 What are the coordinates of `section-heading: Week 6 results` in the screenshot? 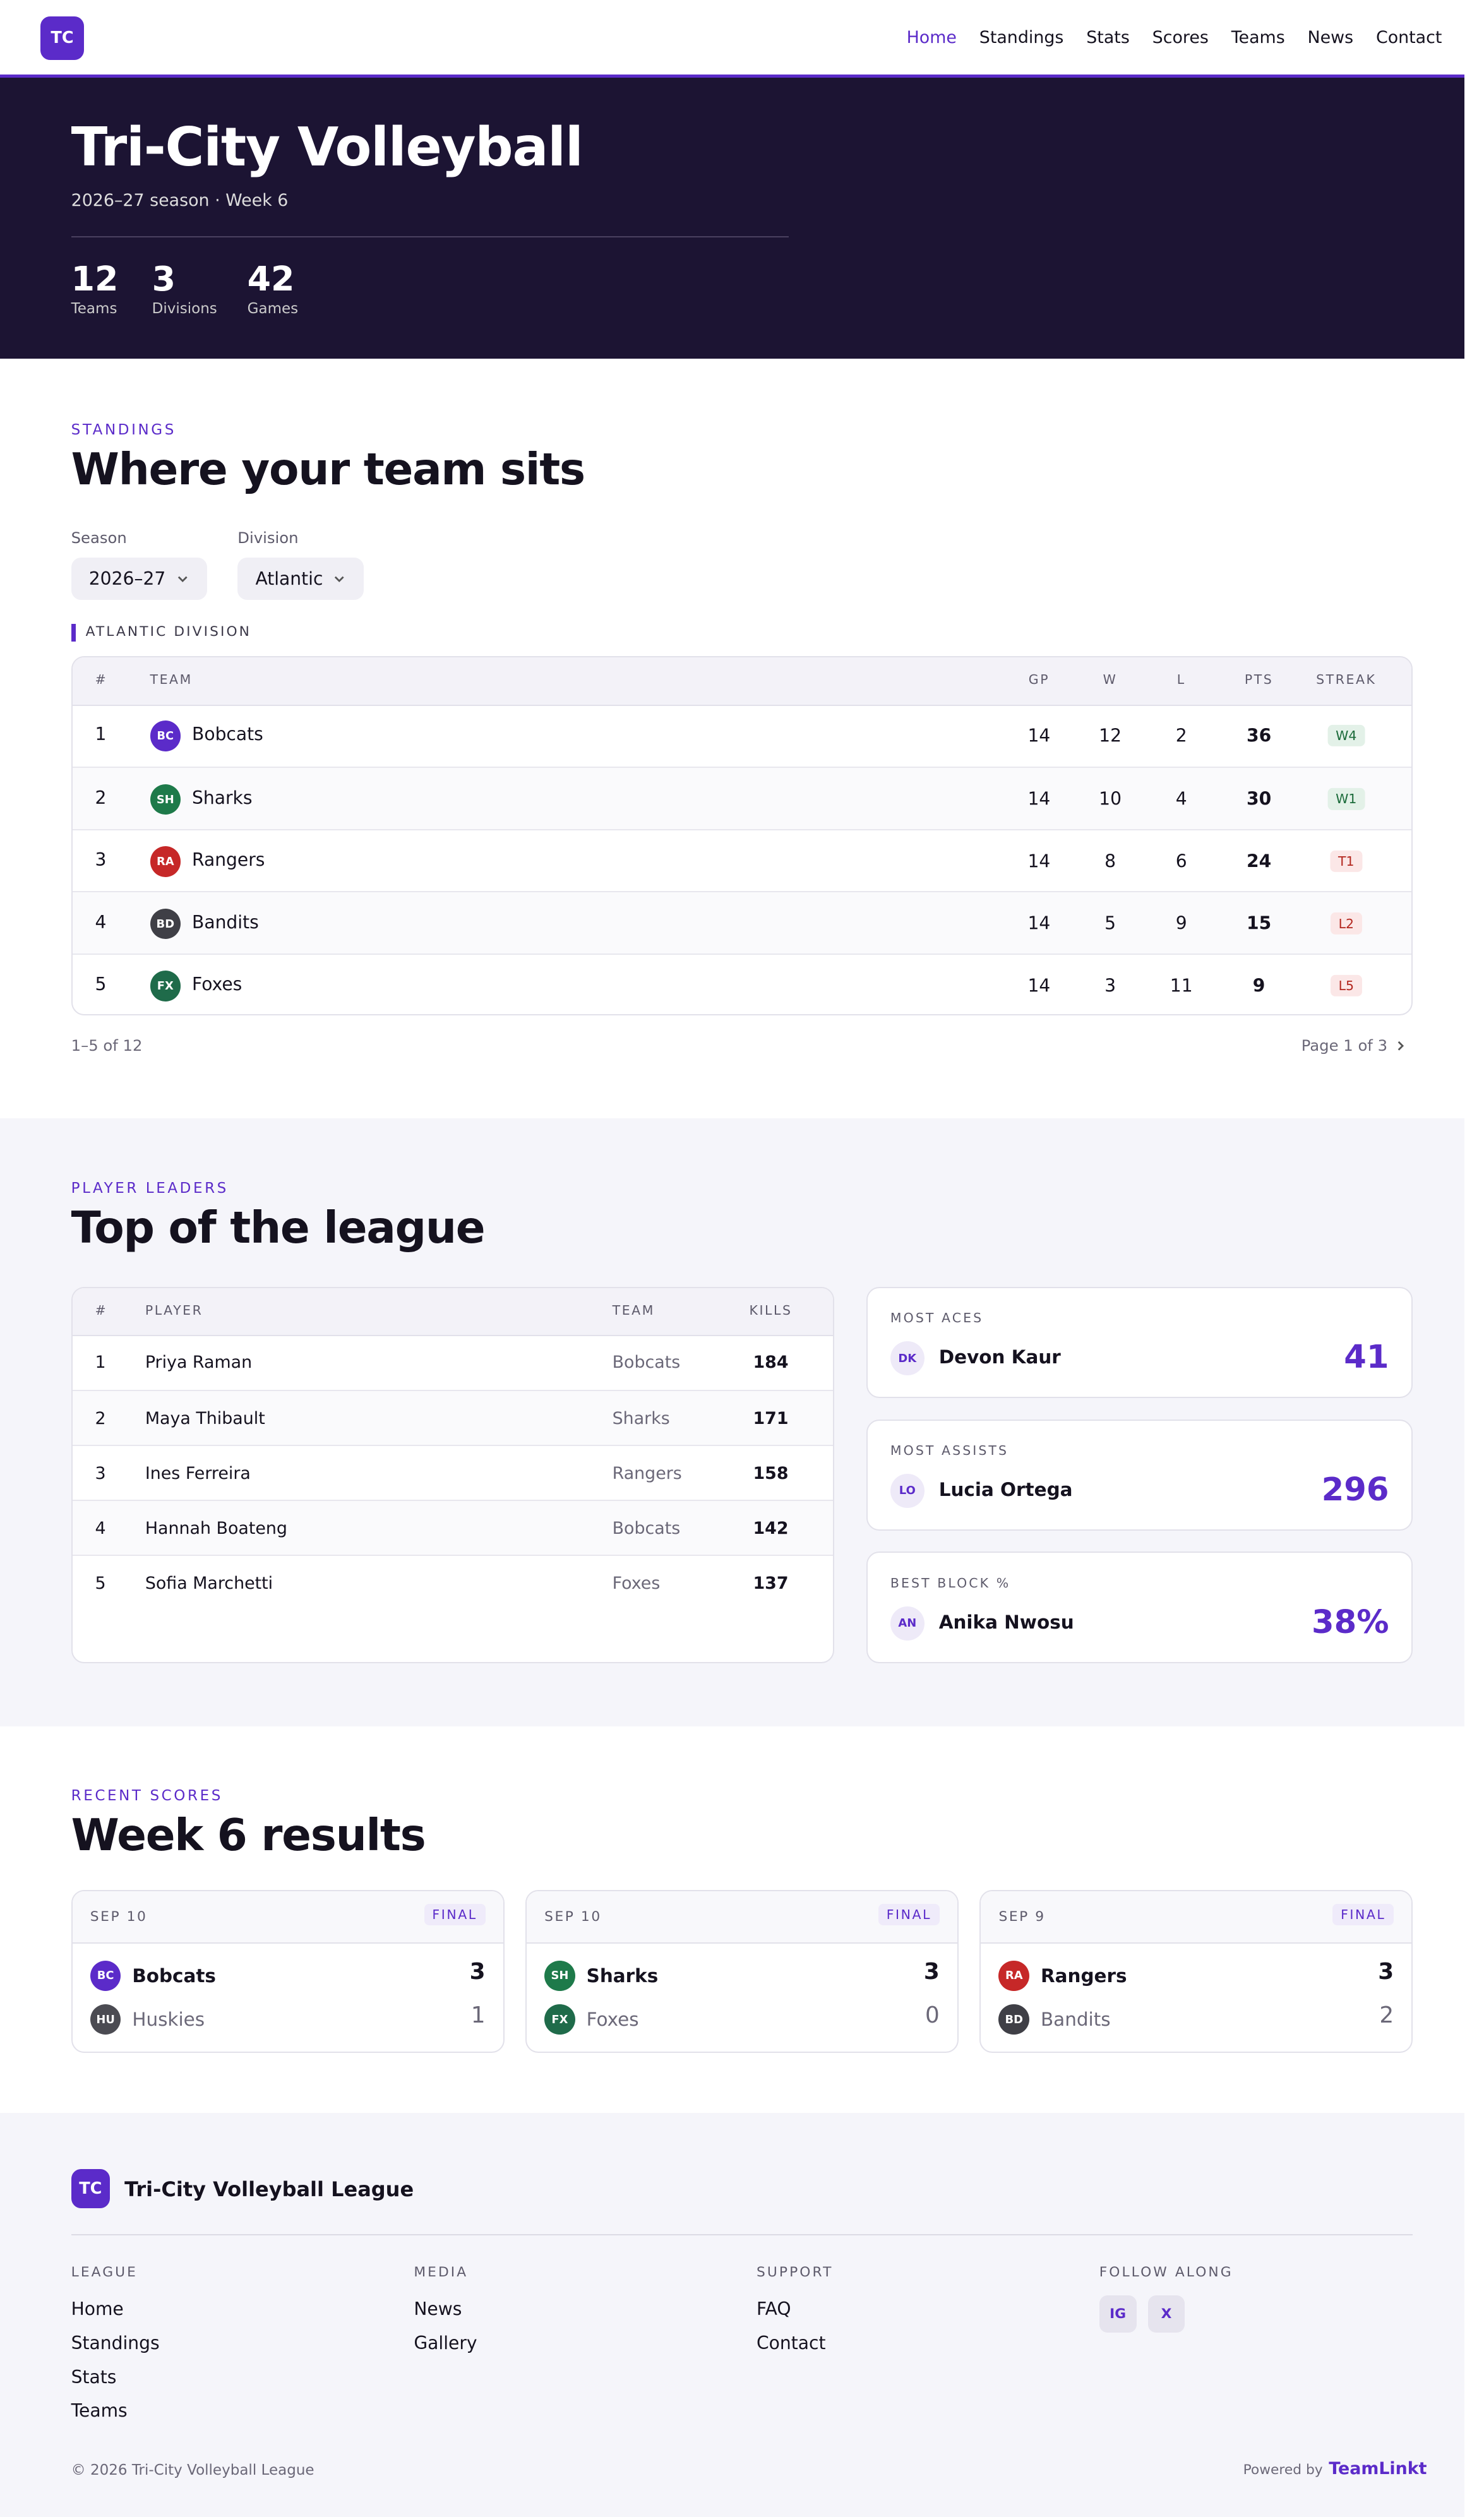 It's located at (248, 1836).